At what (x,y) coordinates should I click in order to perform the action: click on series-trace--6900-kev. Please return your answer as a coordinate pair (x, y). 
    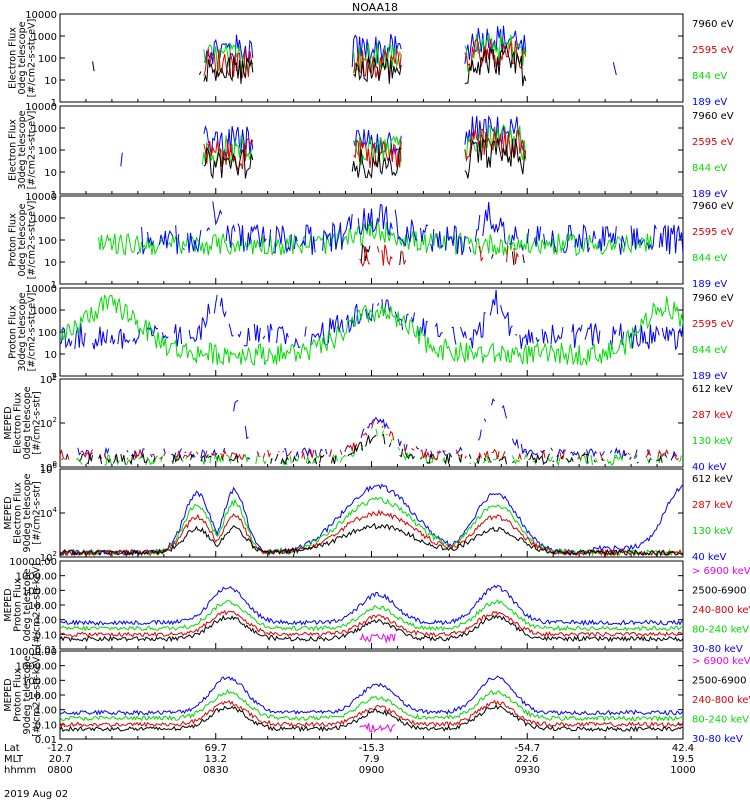
    Looking at the image, I should click on (377, 638).